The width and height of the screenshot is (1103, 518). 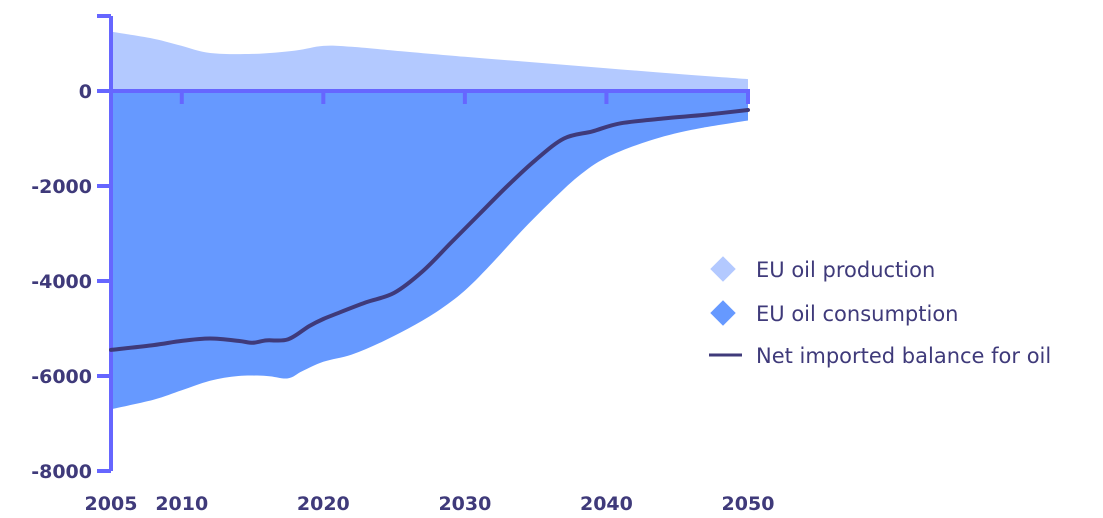 I want to click on legend-item-net-balance: Net imported balance for oil, so click(x=880, y=356).